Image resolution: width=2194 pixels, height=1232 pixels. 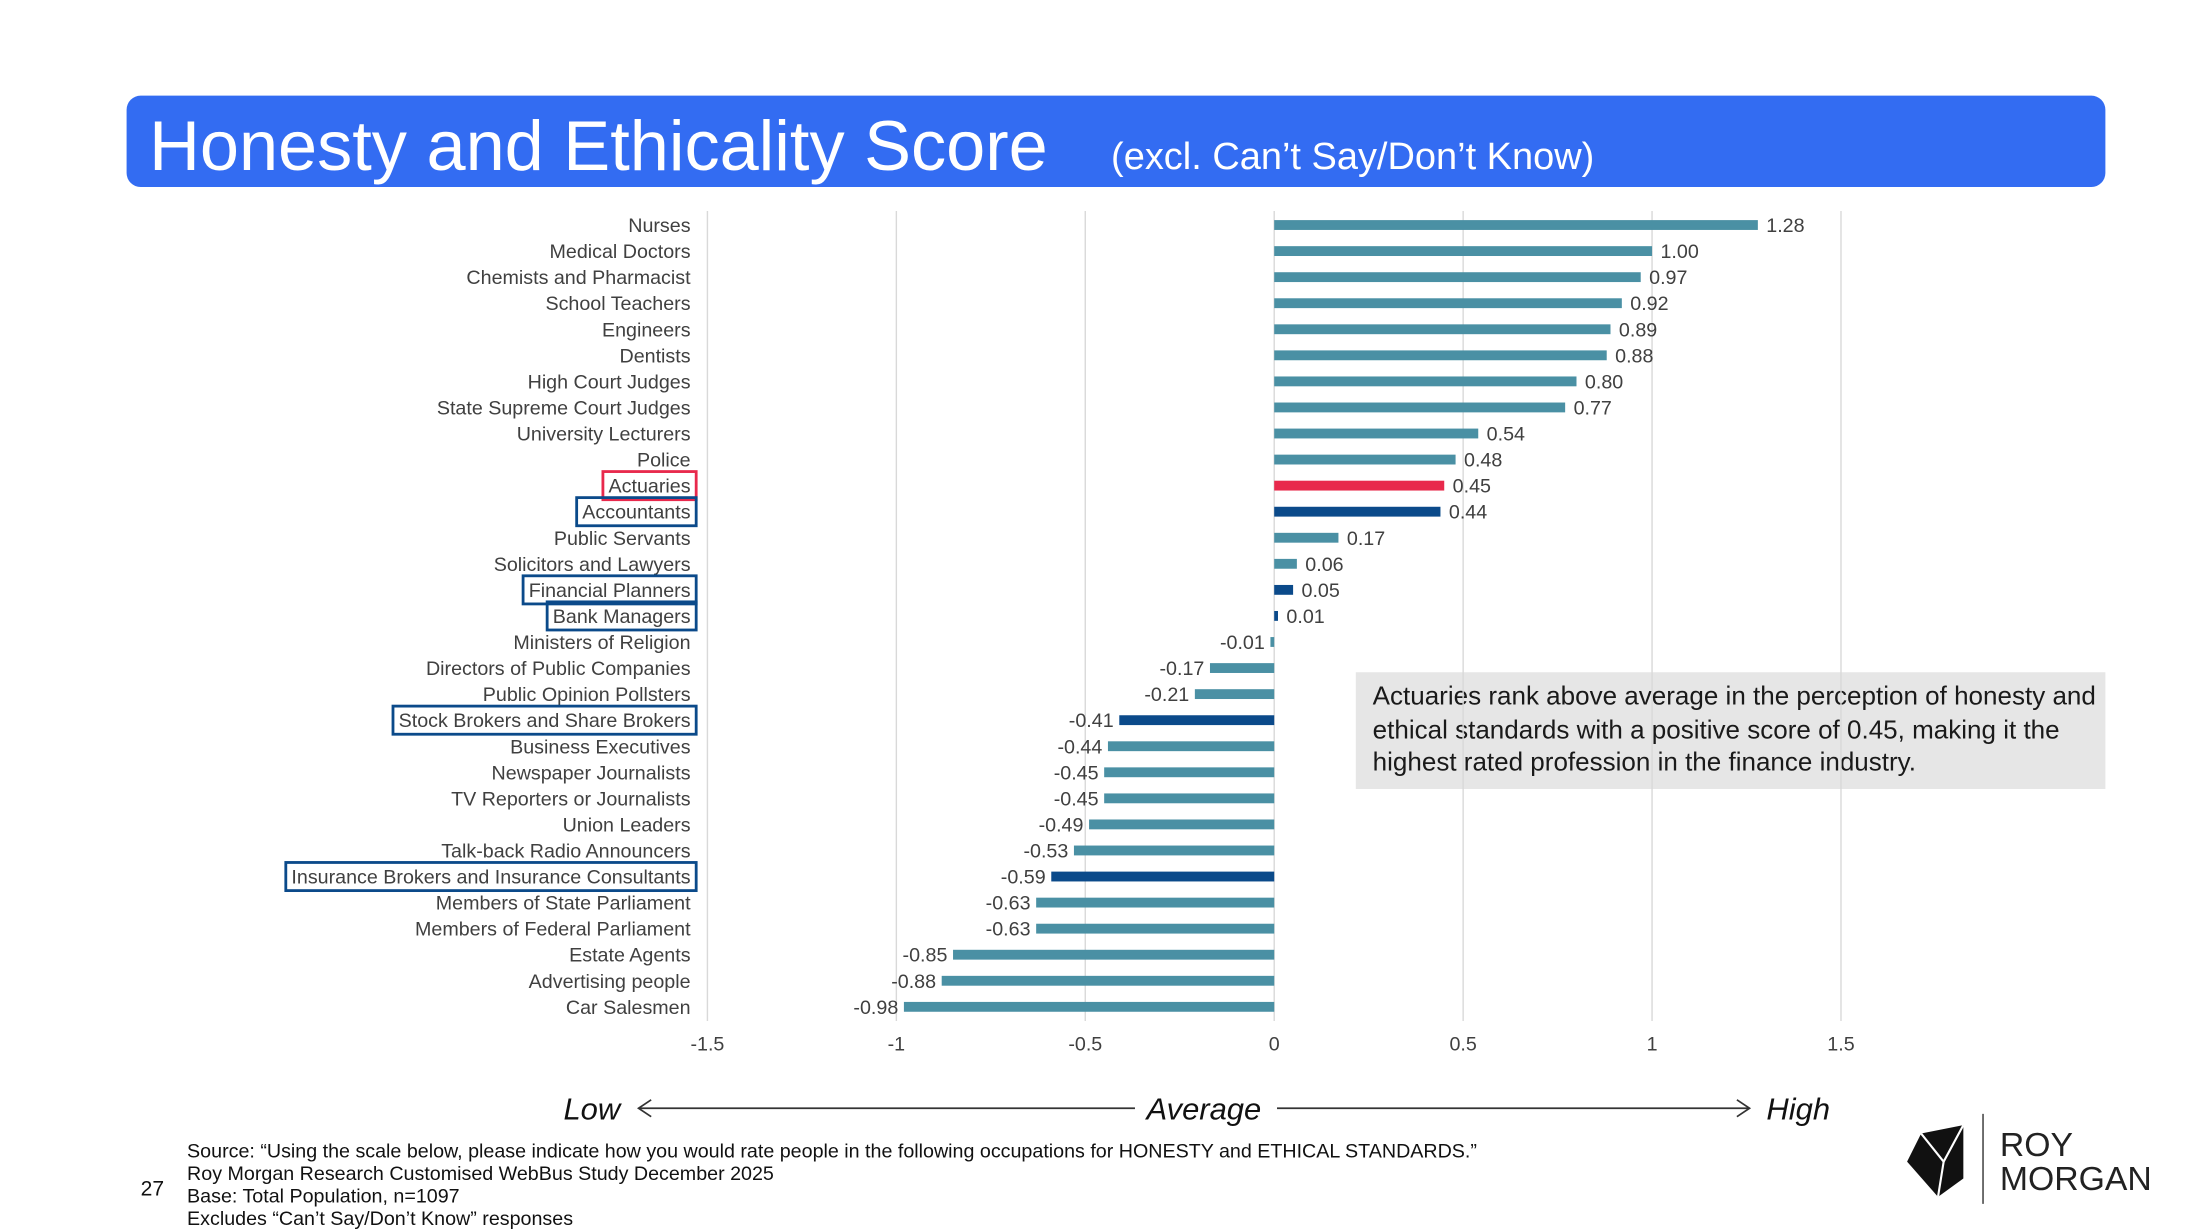 What do you see at coordinates (598, 145) in the screenshot?
I see `chart-title: Honesty and Ethicality Score` at bounding box center [598, 145].